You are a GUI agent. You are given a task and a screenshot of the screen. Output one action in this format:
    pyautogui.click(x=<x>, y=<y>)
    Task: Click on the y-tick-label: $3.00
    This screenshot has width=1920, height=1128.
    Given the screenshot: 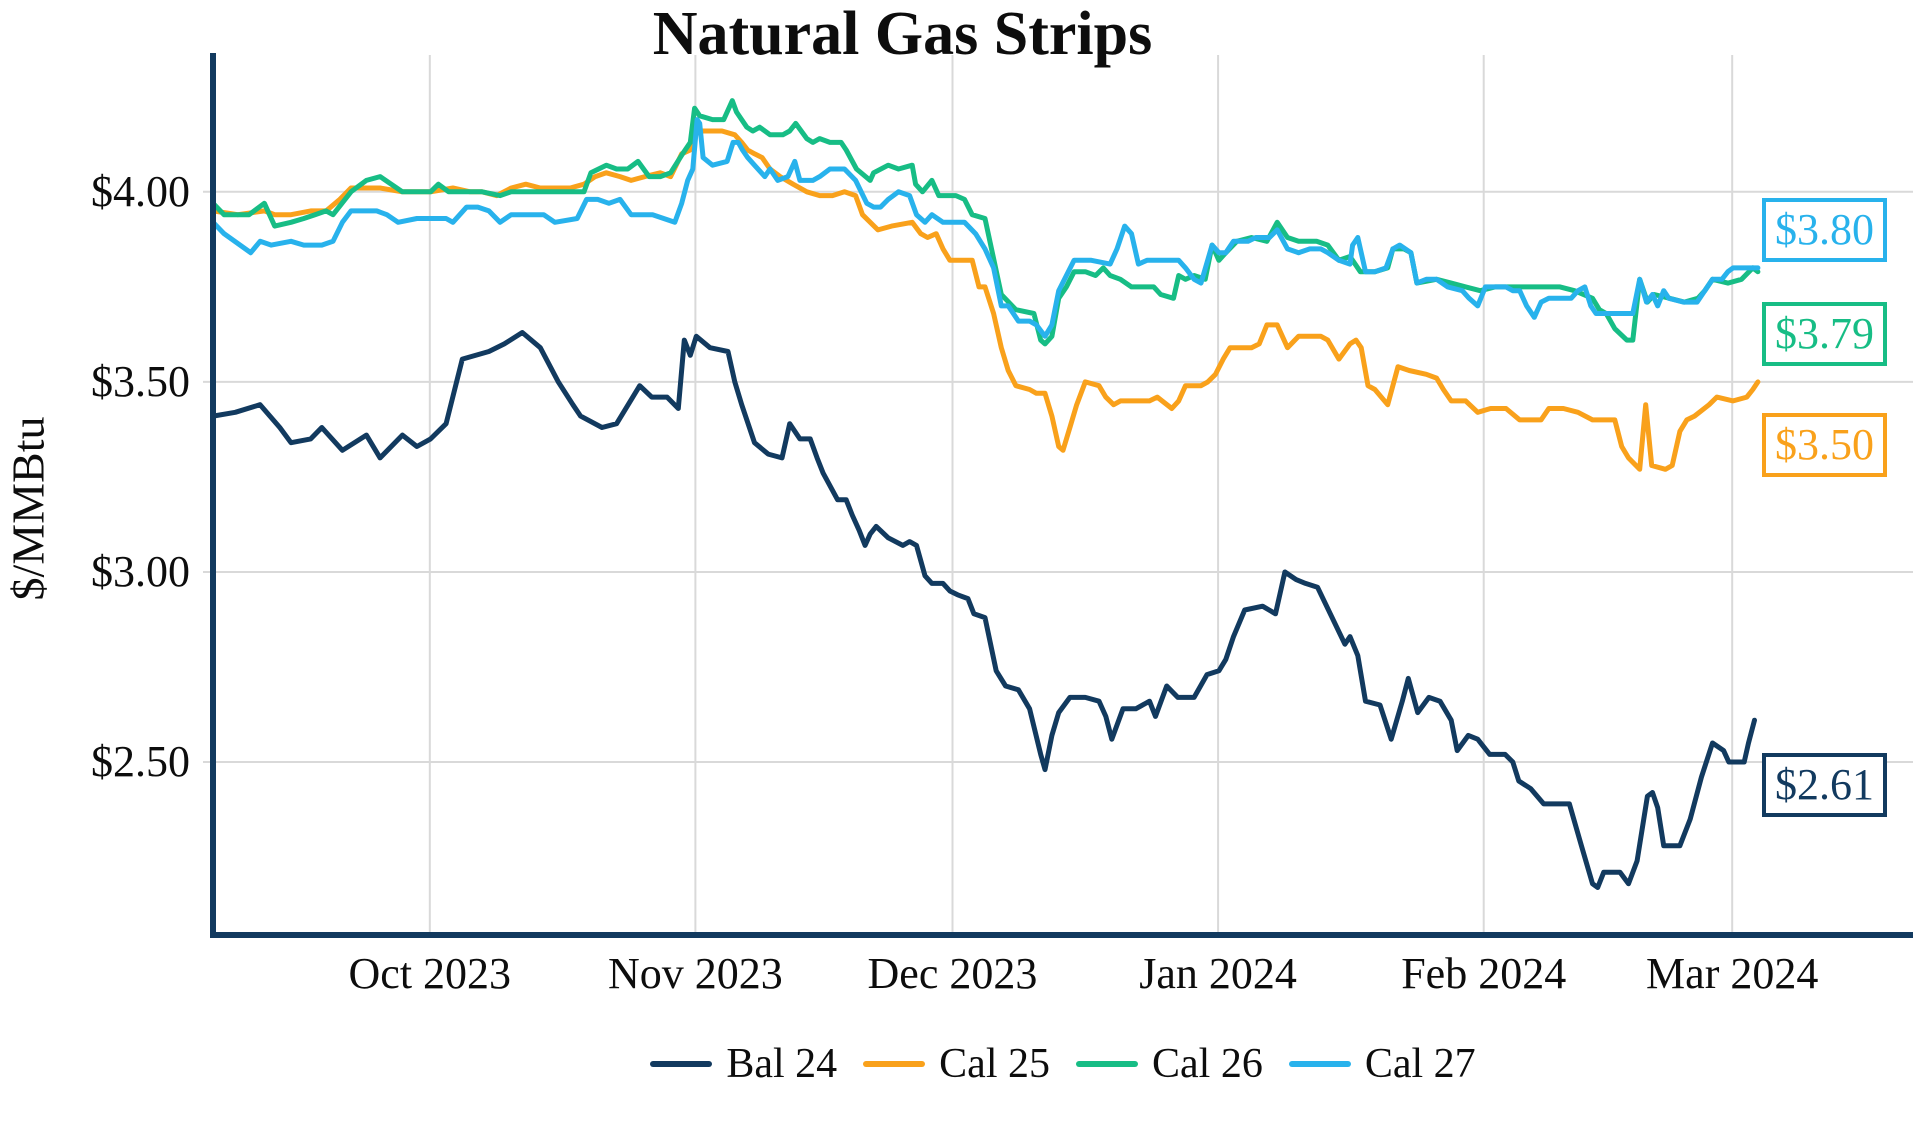 What is the action you would take?
    pyautogui.click(x=140, y=571)
    